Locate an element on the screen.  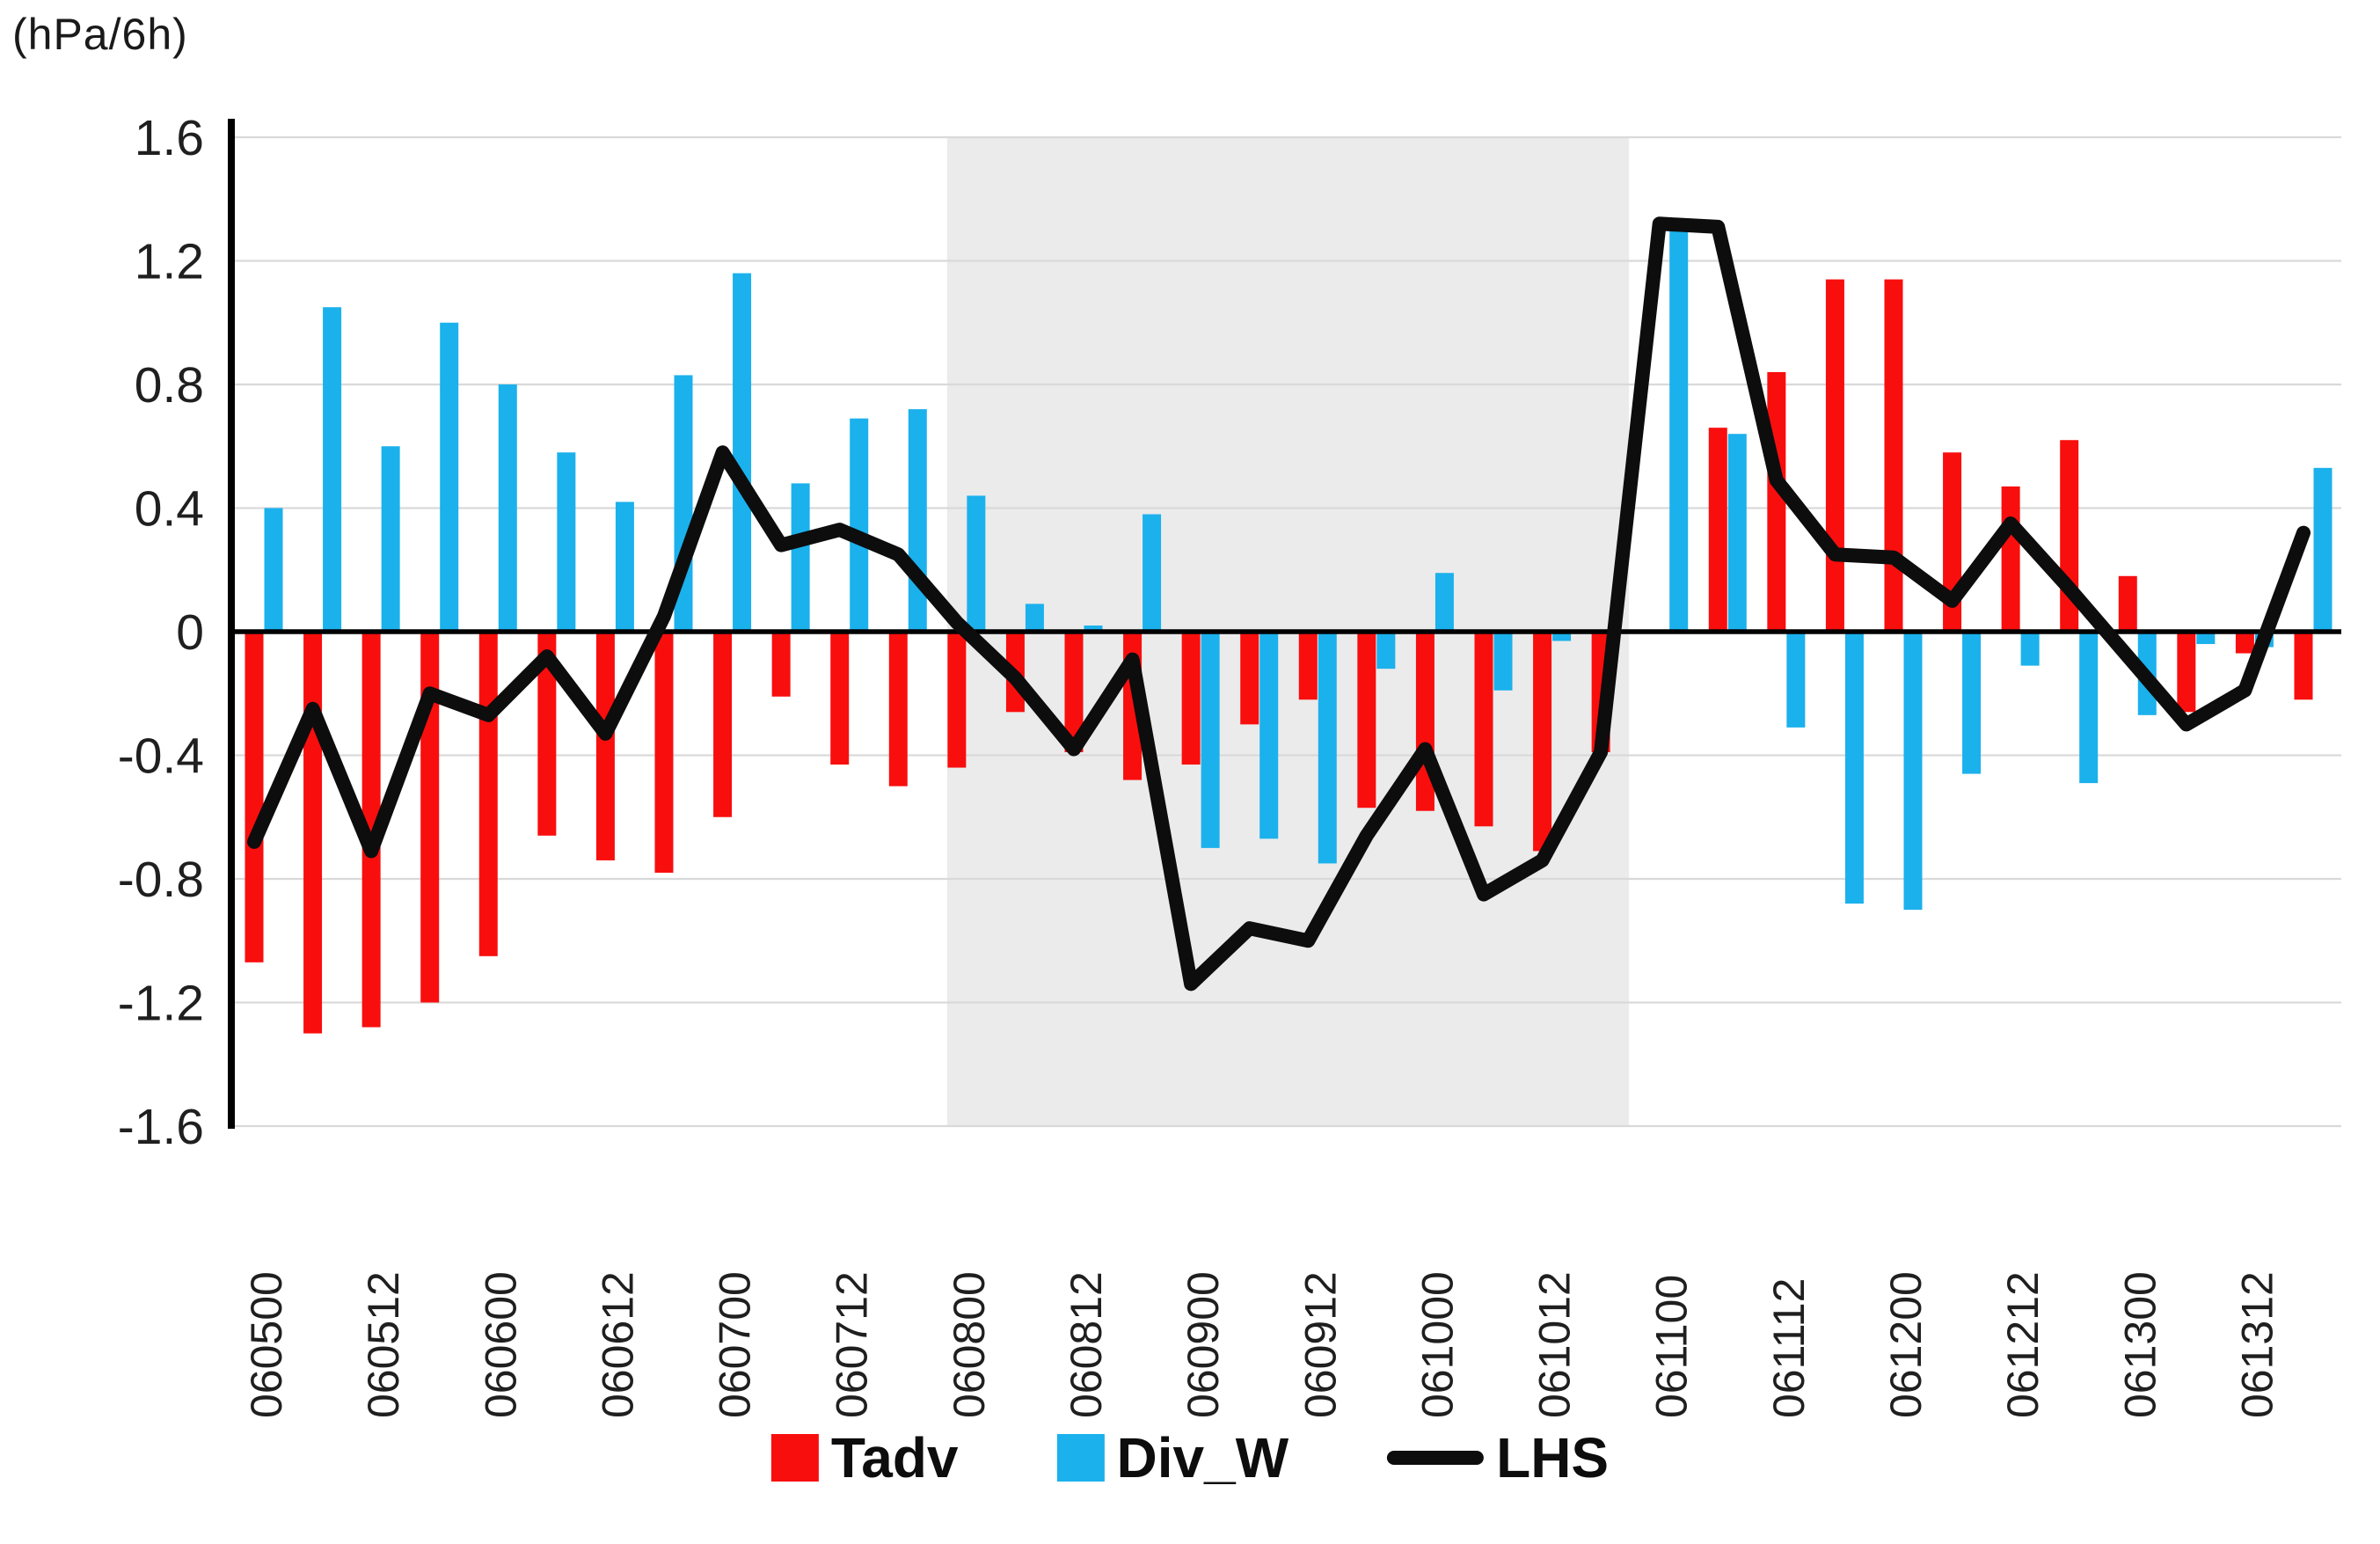
x-tick-label: 061100 is located at coordinates (1672, 1346).